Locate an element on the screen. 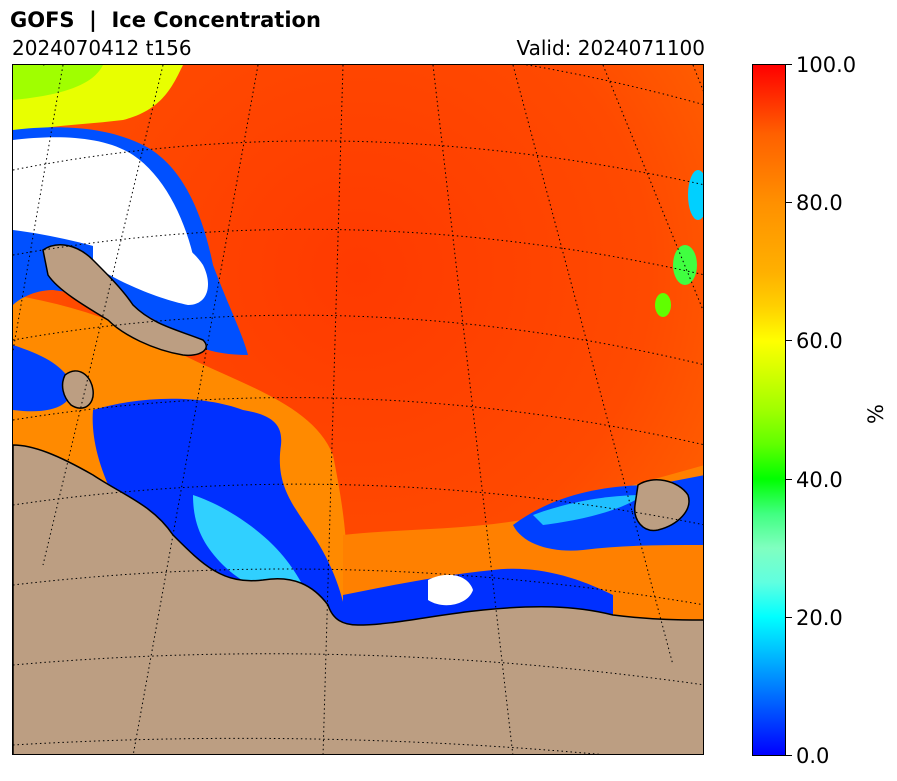 The height and width of the screenshot is (781, 897). run-label: 2024070412 t156 is located at coordinates (102, 48).